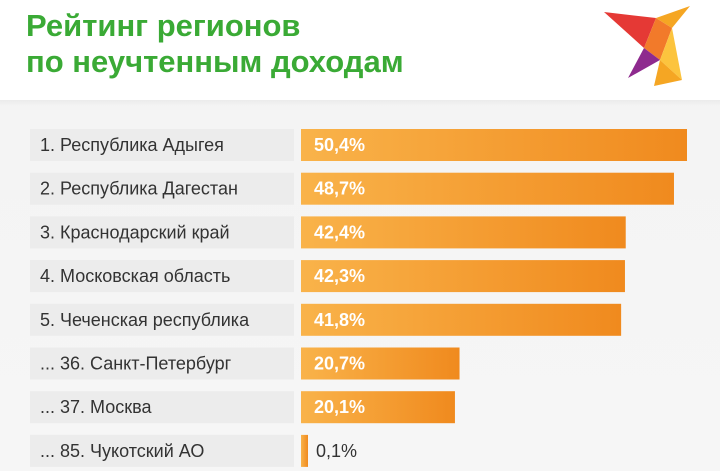 This screenshot has height=471, width=720. I want to click on swallow-logo-icon, so click(647, 46).